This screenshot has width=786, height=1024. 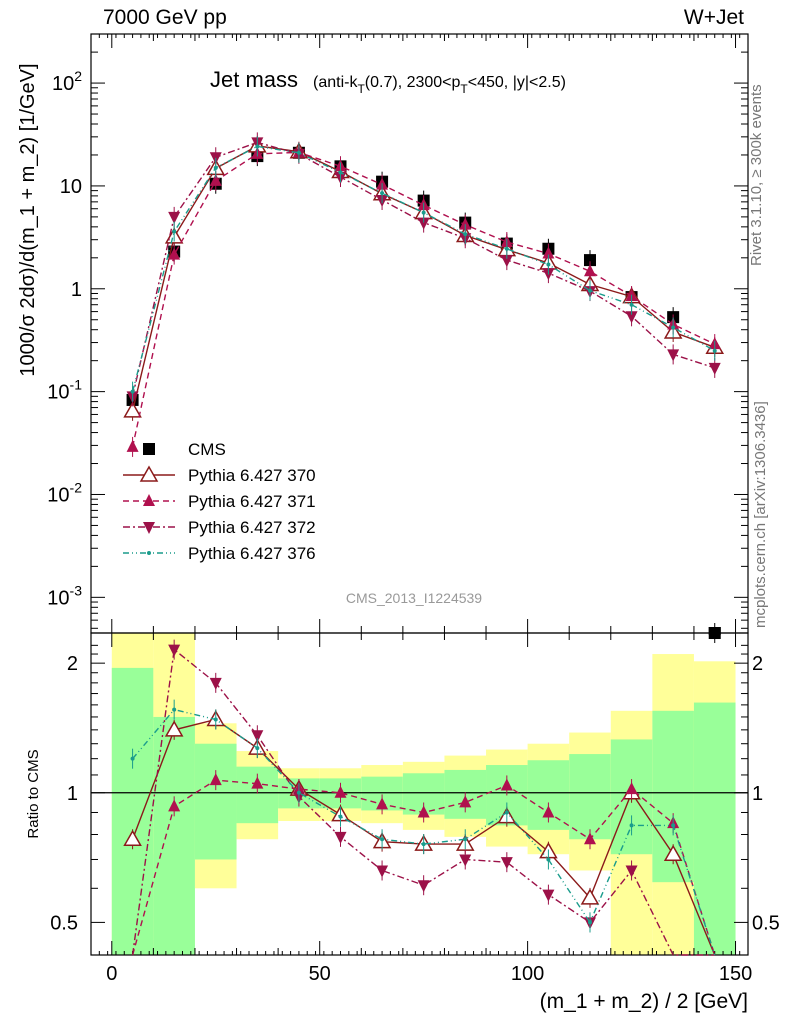 What do you see at coordinates (33, 793) in the screenshot?
I see `ratio-y-axis-label: Ratio to CMS` at bounding box center [33, 793].